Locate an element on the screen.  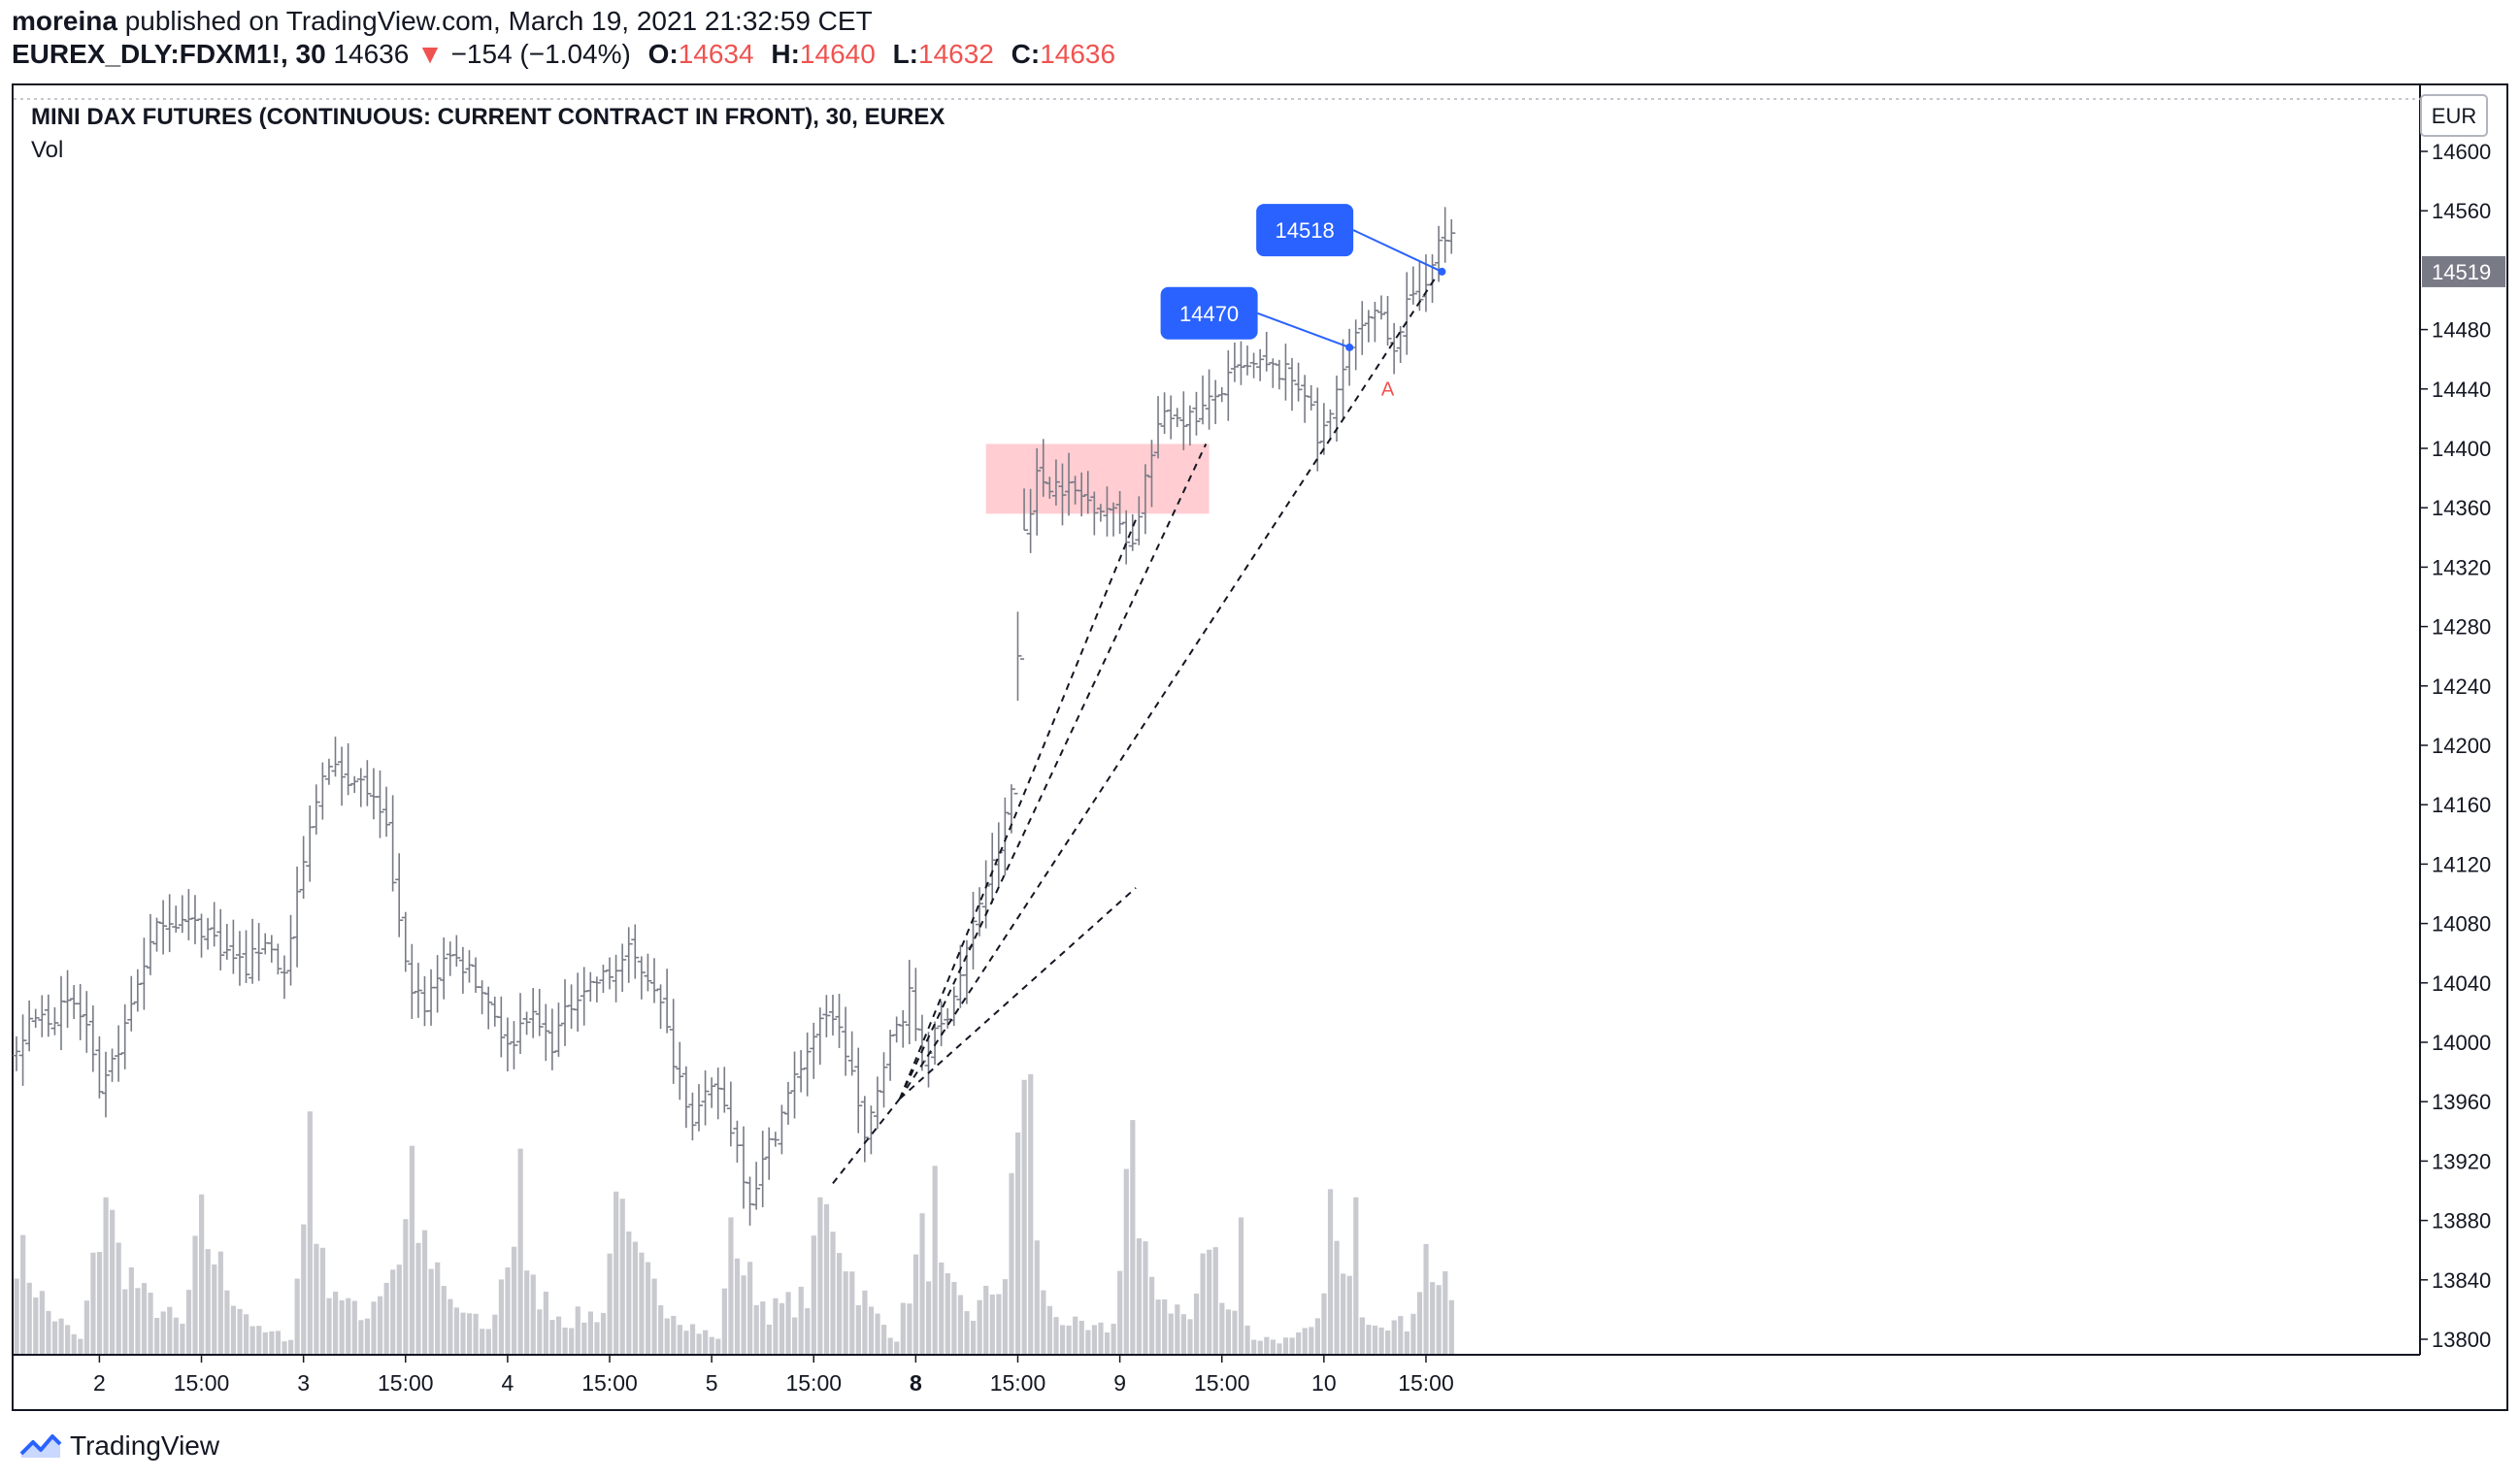
time-tick-label: 9 is located at coordinates (1119, 1383).